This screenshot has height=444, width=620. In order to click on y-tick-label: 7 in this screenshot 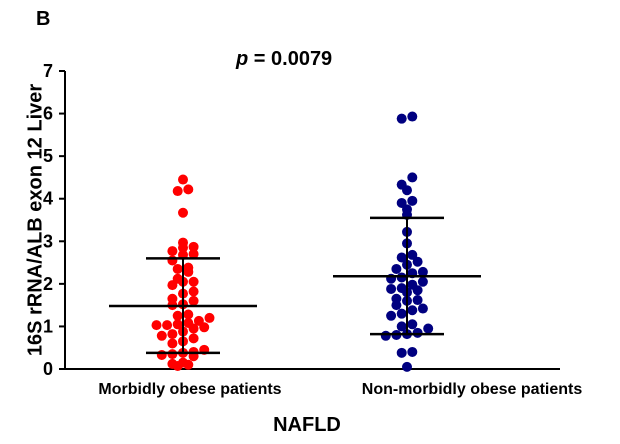, I will do `click(48, 71)`.